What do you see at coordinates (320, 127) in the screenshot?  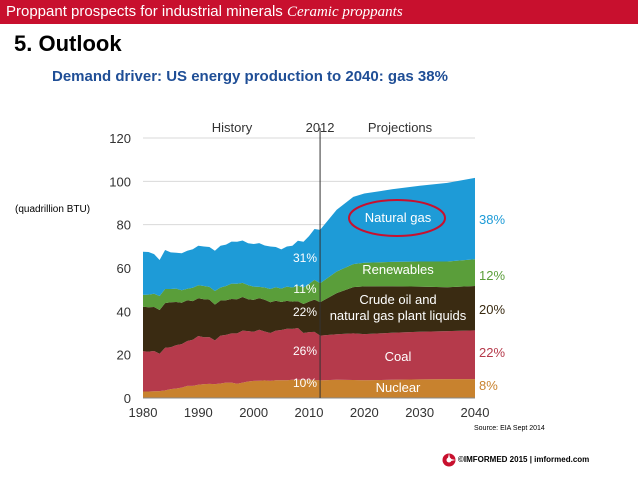 I see `region-label-2012: 2012` at bounding box center [320, 127].